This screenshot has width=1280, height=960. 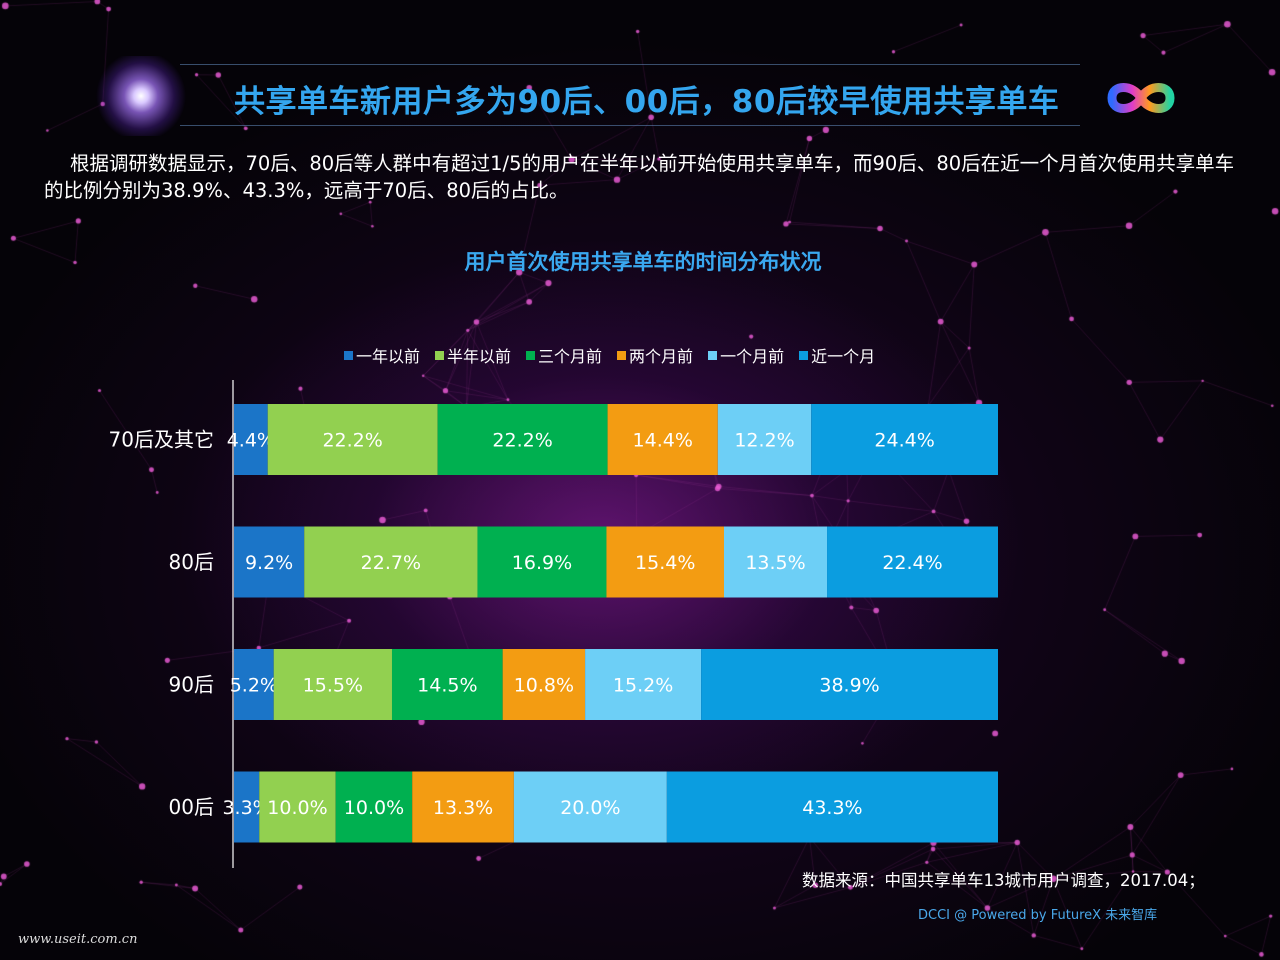 What do you see at coordinates (752, 356) in the screenshot?
I see `legend-label: 一个月前` at bounding box center [752, 356].